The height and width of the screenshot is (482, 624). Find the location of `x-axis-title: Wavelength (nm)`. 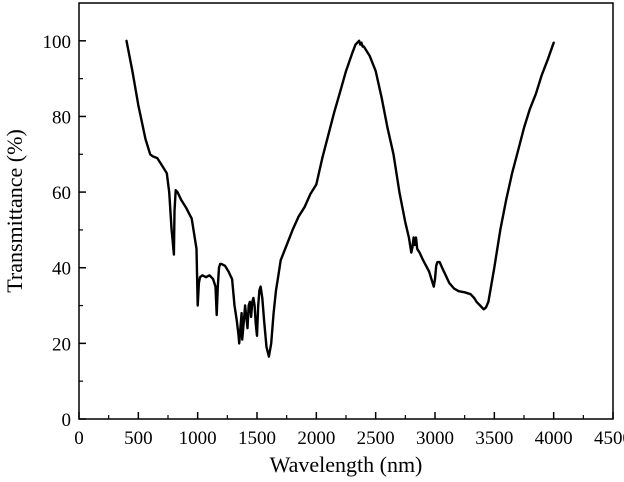

x-axis-title: Wavelength (nm) is located at coordinates (346, 464).